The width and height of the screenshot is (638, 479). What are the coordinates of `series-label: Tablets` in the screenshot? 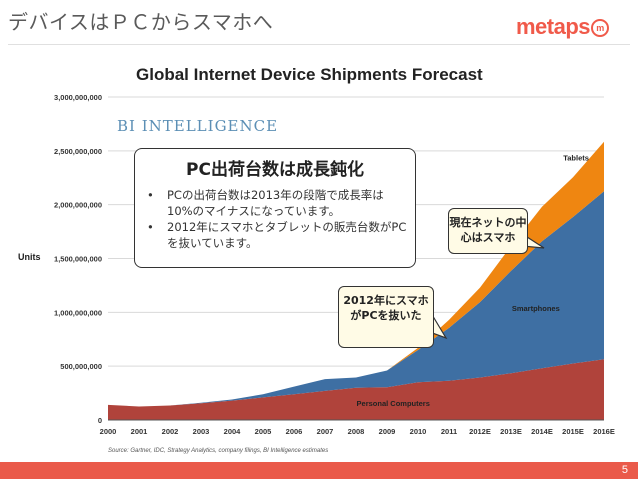 It's located at (576, 157).